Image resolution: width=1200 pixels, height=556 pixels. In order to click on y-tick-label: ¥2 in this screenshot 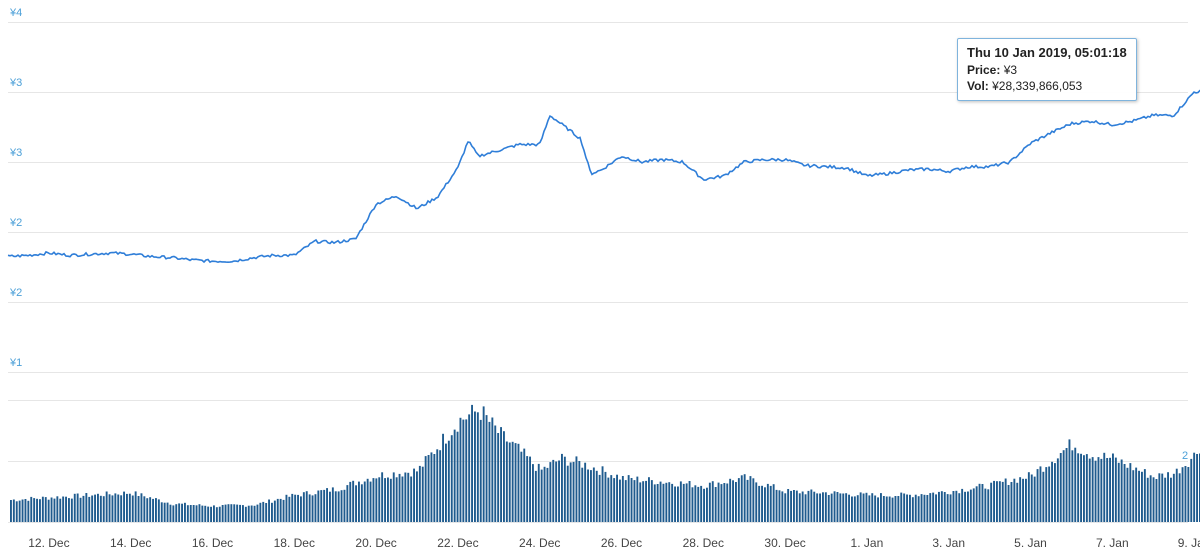, I will do `click(15, 293)`.